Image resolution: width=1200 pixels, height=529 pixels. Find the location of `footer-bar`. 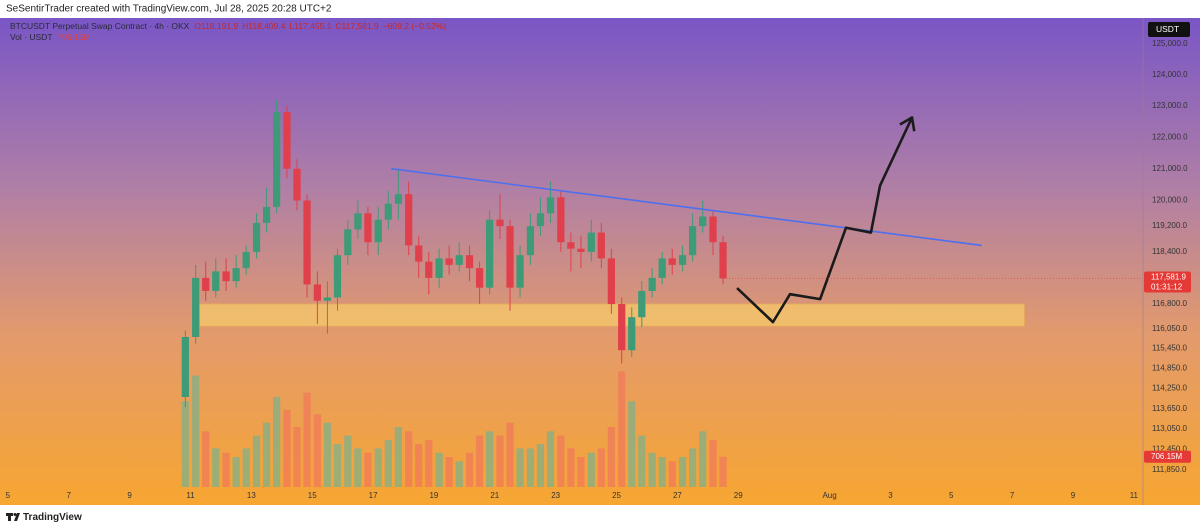

footer-bar is located at coordinates (600, 517).